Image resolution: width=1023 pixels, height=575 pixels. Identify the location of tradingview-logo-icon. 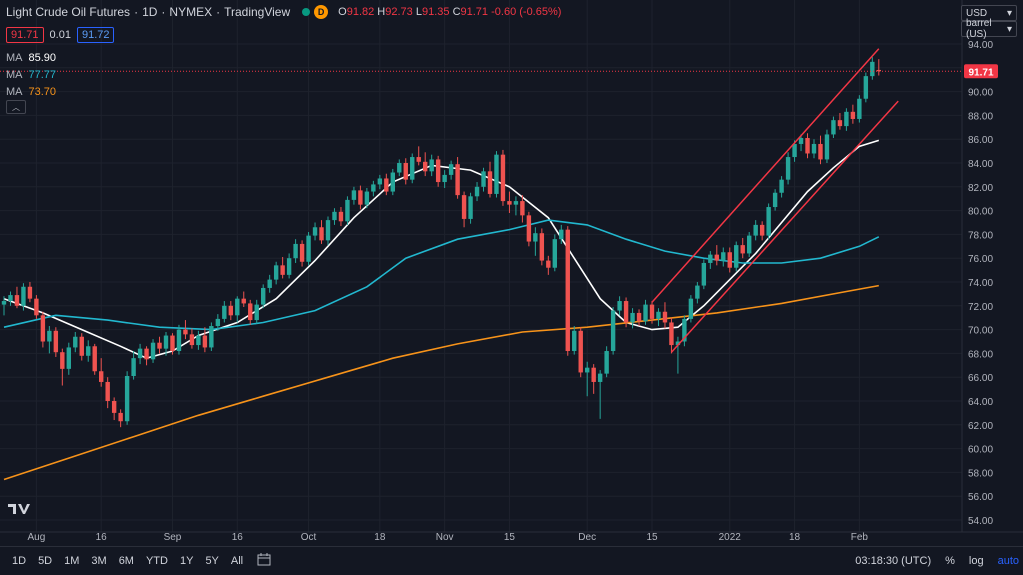
(19, 509).